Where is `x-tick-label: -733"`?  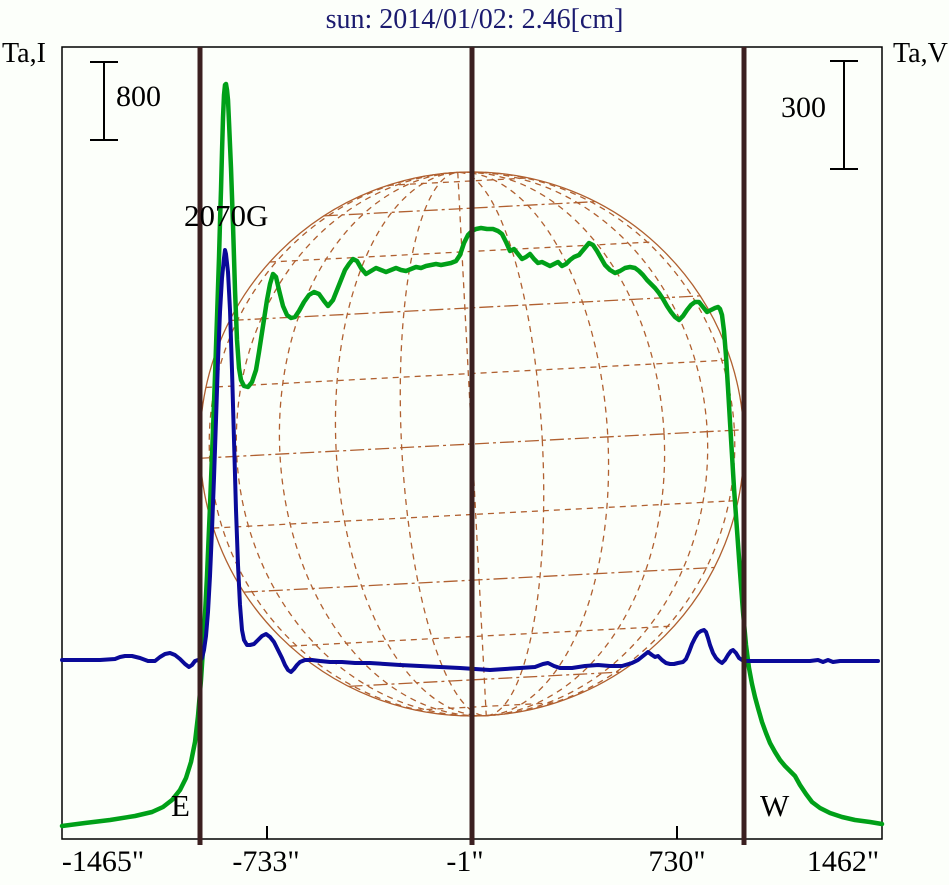
x-tick-label: -733" is located at coordinates (266, 861).